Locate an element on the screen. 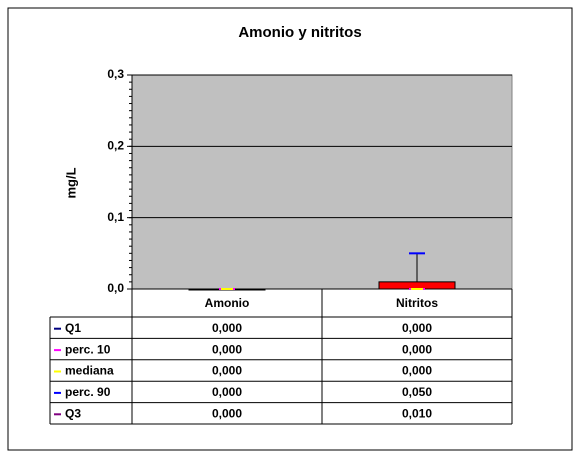 The height and width of the screenshot is (459, 580). table-value: 0,050 is located at coordinates (417, 392).